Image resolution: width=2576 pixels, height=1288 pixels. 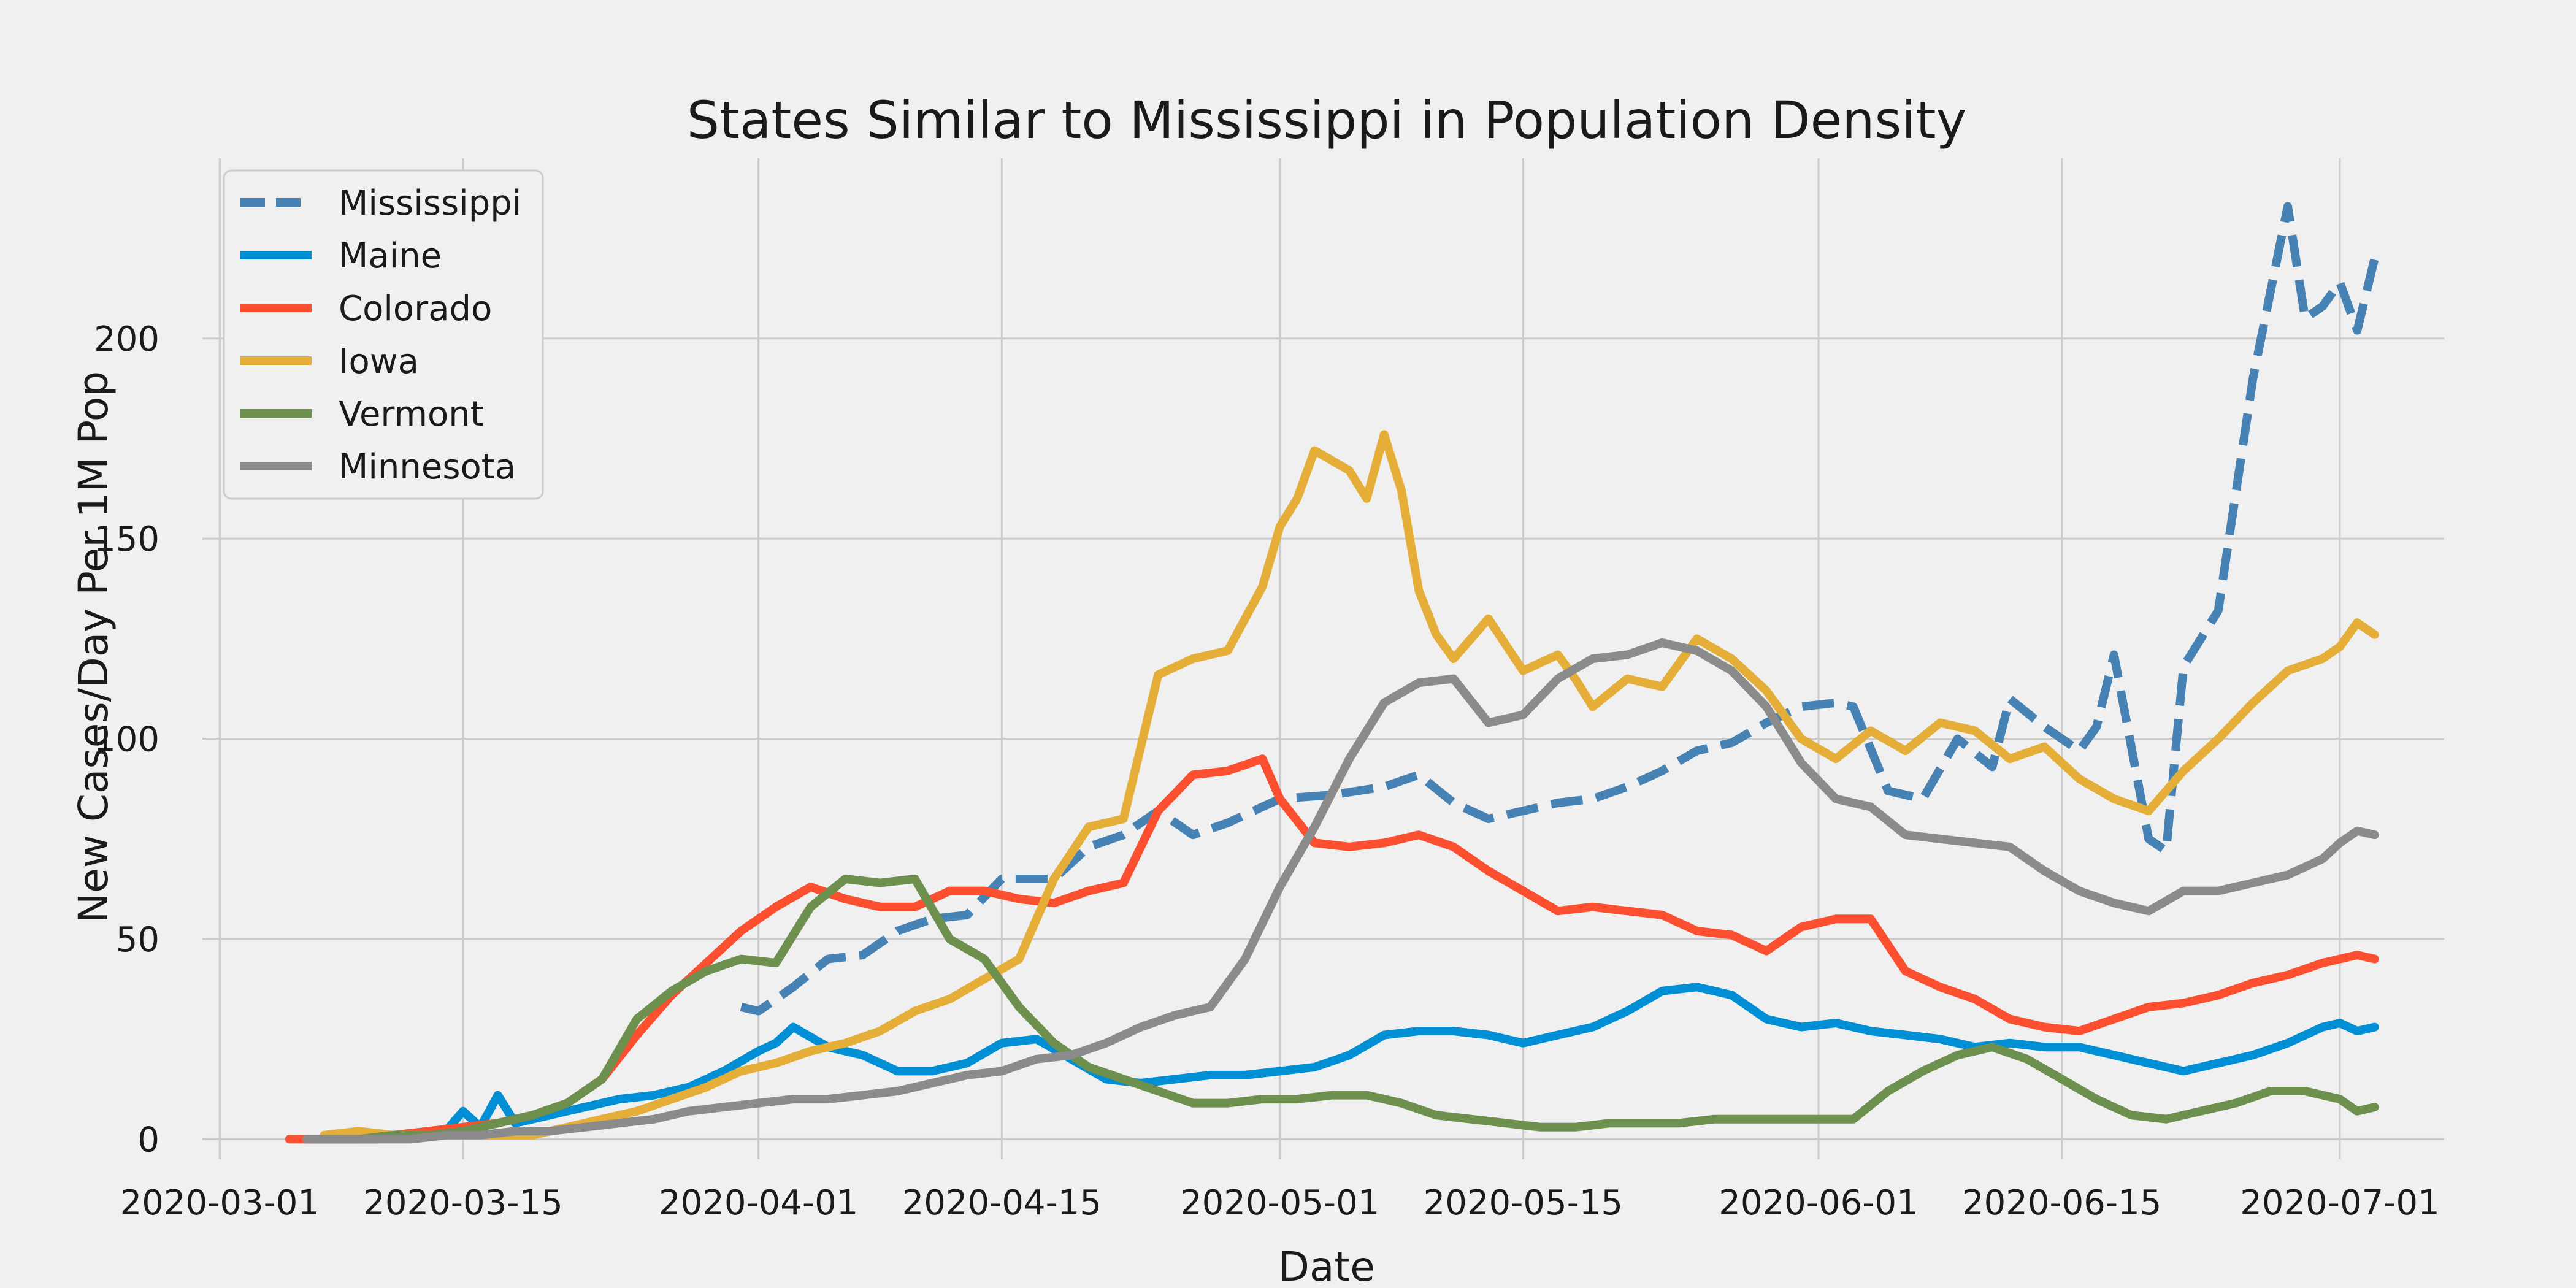 I want to click on y-tick-label: 50, so click(x=137, y=940).